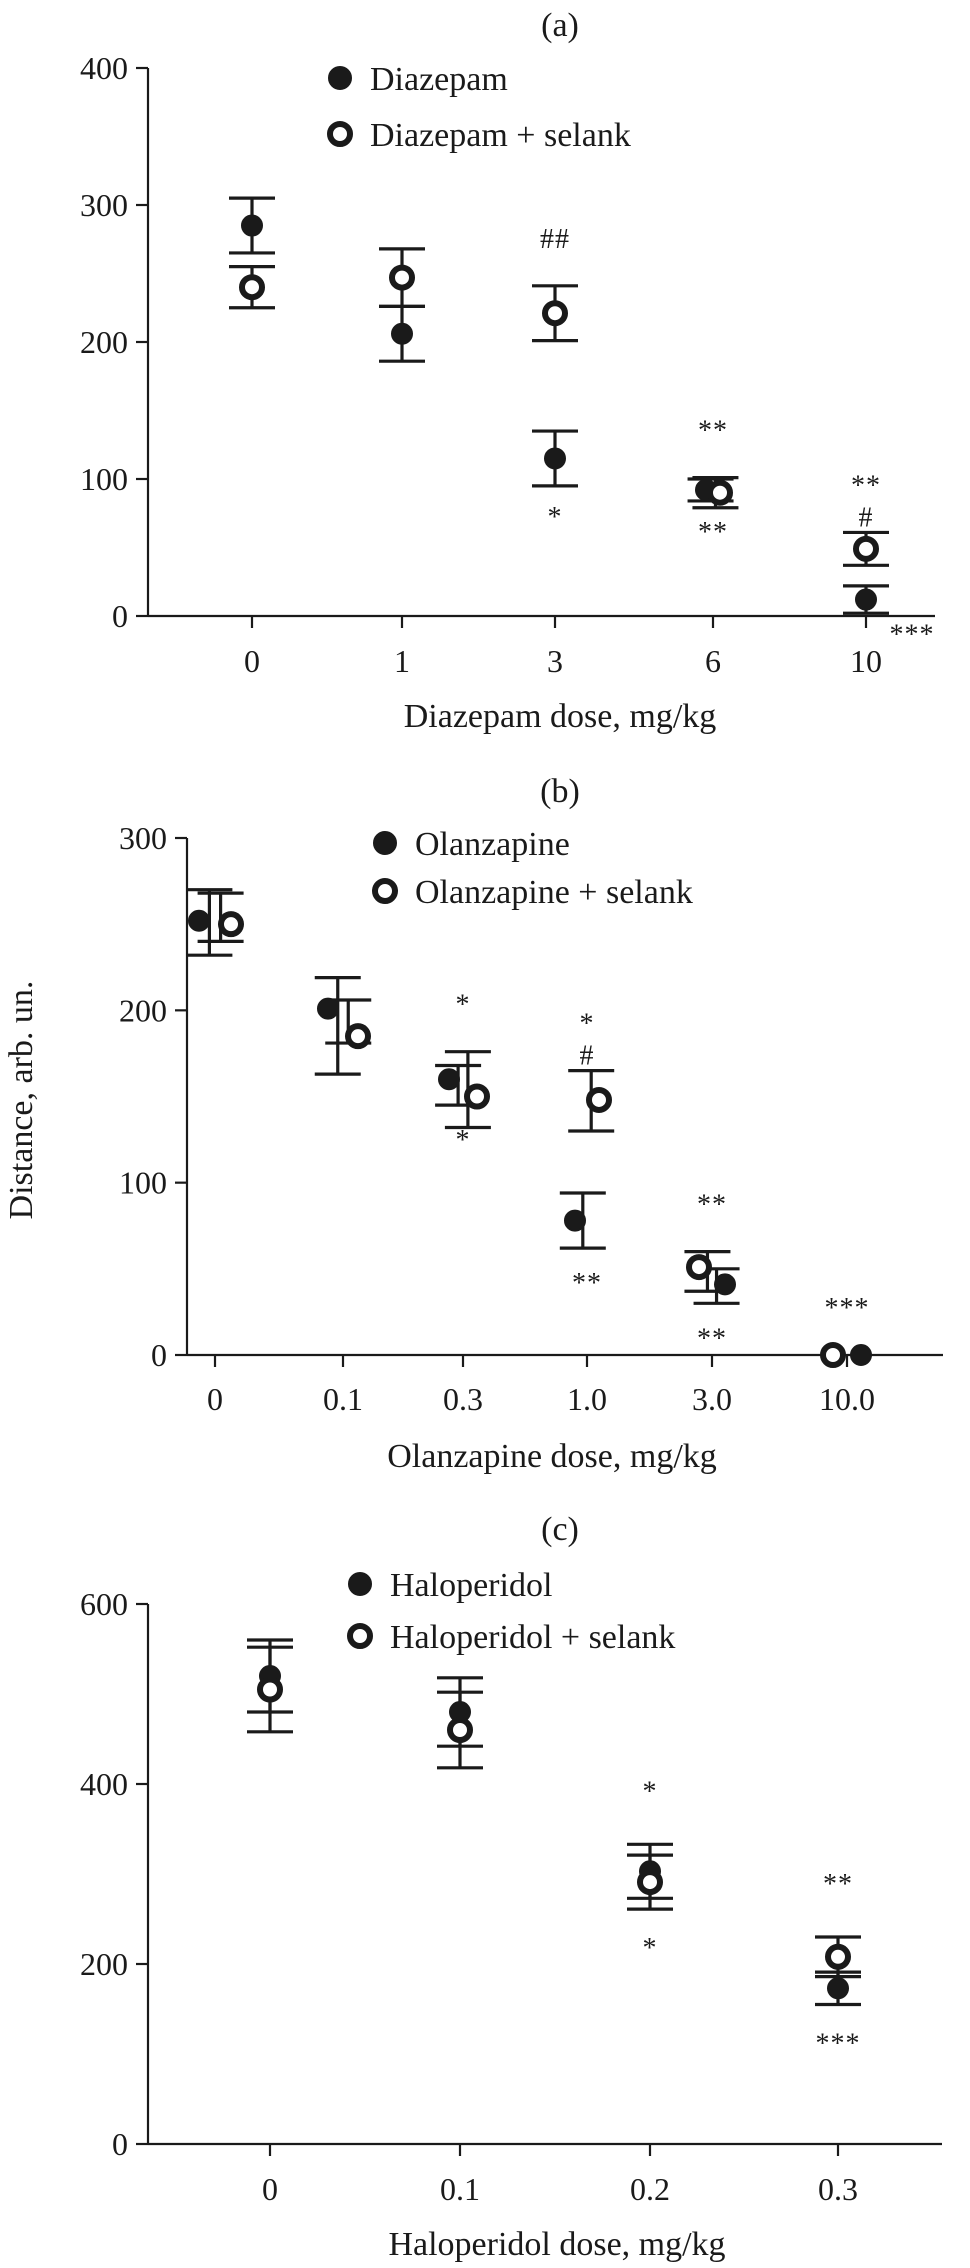 The image size is (970, 2268). What do you see at coordinates (337, 1025) in the screenshot?
I see `error-bar` at bounding box center [337, 1025].